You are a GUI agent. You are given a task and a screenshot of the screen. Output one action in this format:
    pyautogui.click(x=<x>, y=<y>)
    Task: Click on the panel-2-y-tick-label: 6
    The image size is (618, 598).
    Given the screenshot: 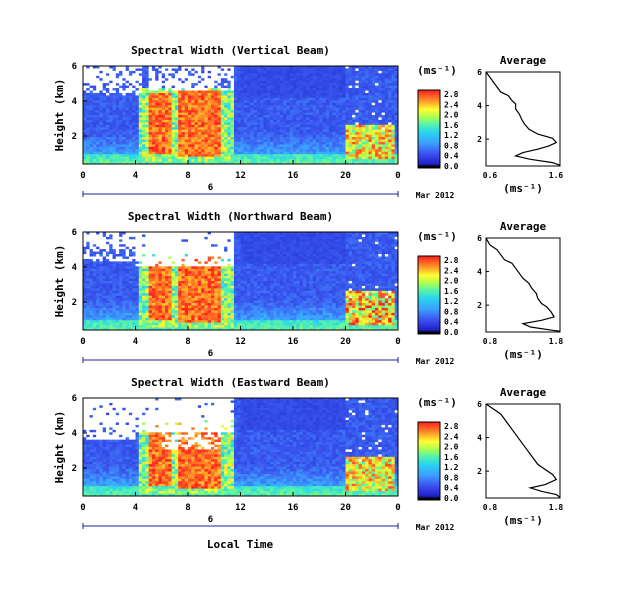 What is the action you would take?
    pyautogui.click(x=74, y=233)
    